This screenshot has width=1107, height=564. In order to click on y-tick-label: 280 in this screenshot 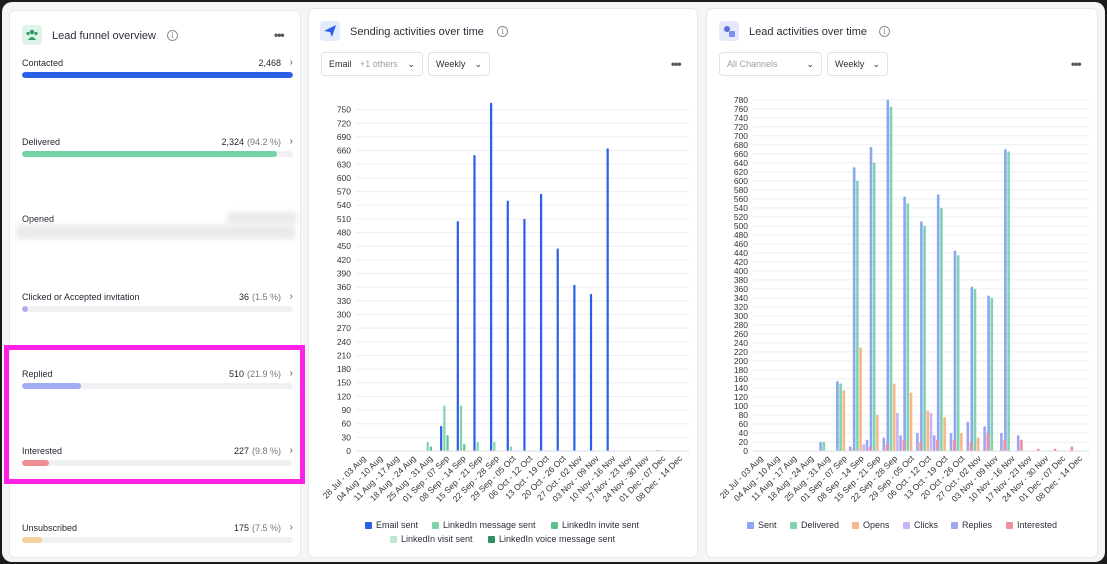, I will do `click(741, 325)`.